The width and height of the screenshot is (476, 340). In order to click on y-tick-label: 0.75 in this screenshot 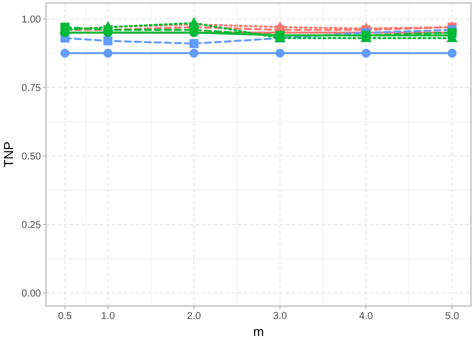, I will do `click(32, 88)`.